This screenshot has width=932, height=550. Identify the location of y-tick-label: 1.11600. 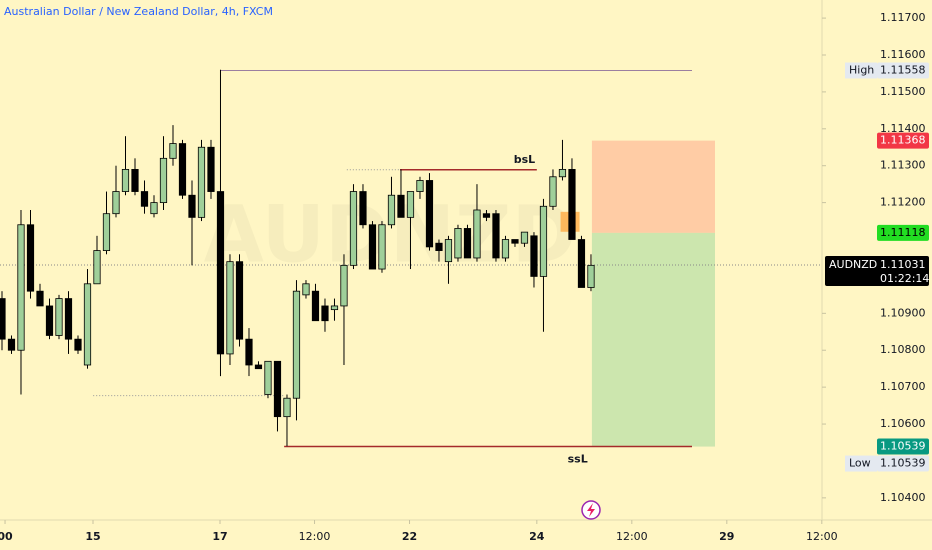
(903, 54).